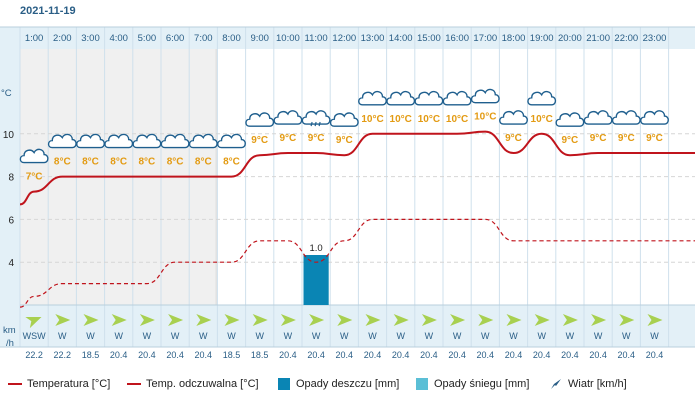 The width and height of the screenshot is (695, 408). Describe the element at coordinates (34, 336) in the screenshot. I see `wind-direction: WSW` at that location.